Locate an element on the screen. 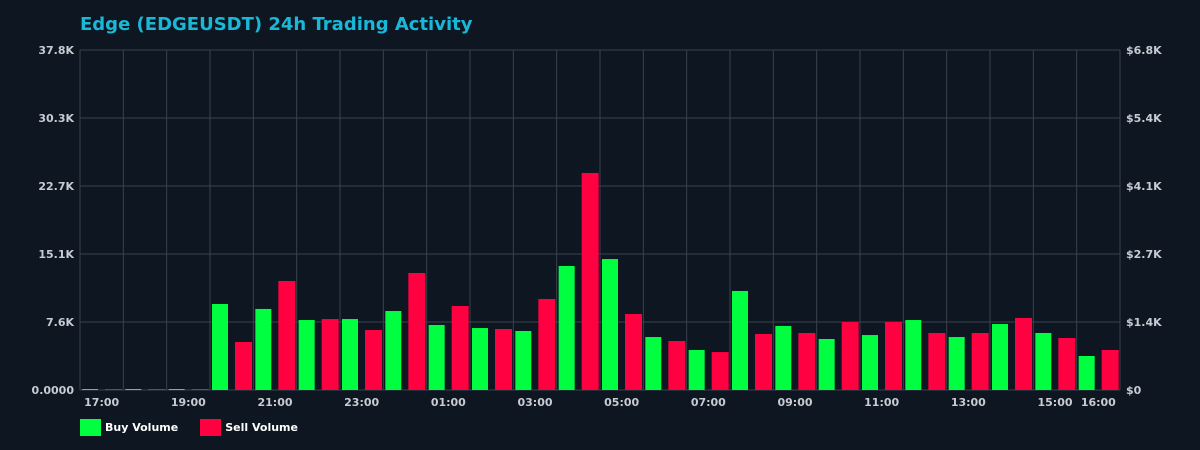  y-left-tick: 0.0000 is located at coordinates (53, 390).